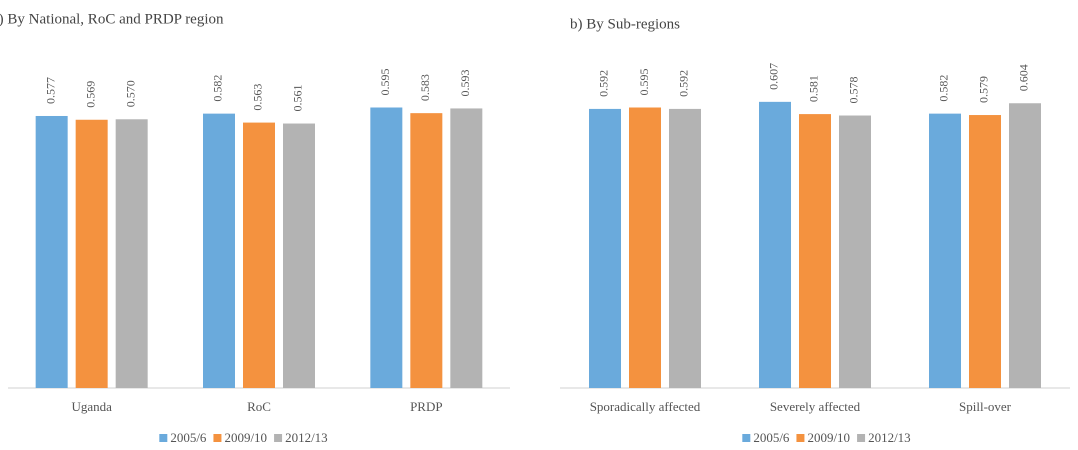 The image size is (1078, 450). I want to click on value-label: 0.570, so click(130, 93).